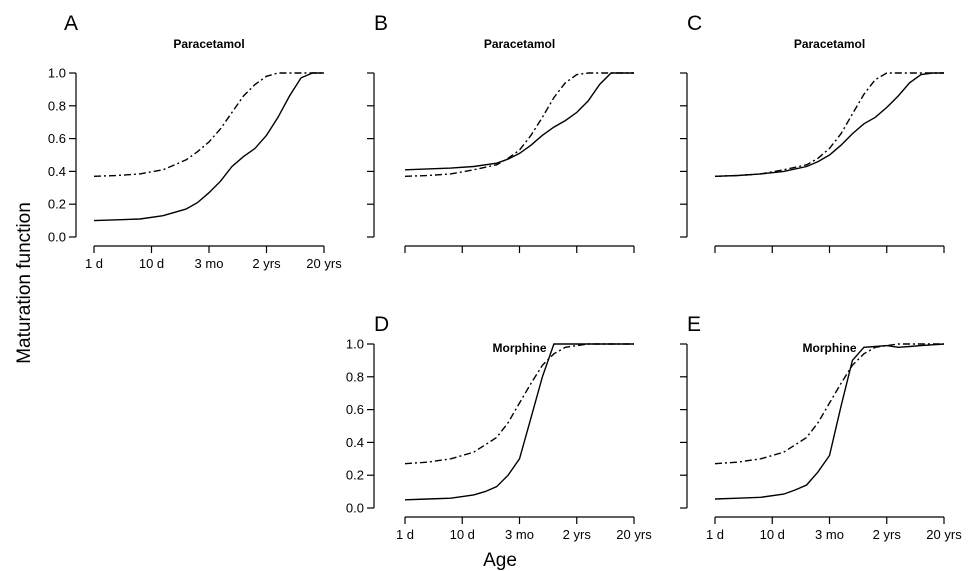 This screenshot has width=970, height=571. I want to click on y-axis-title: Maturation function, so click(24, 283).